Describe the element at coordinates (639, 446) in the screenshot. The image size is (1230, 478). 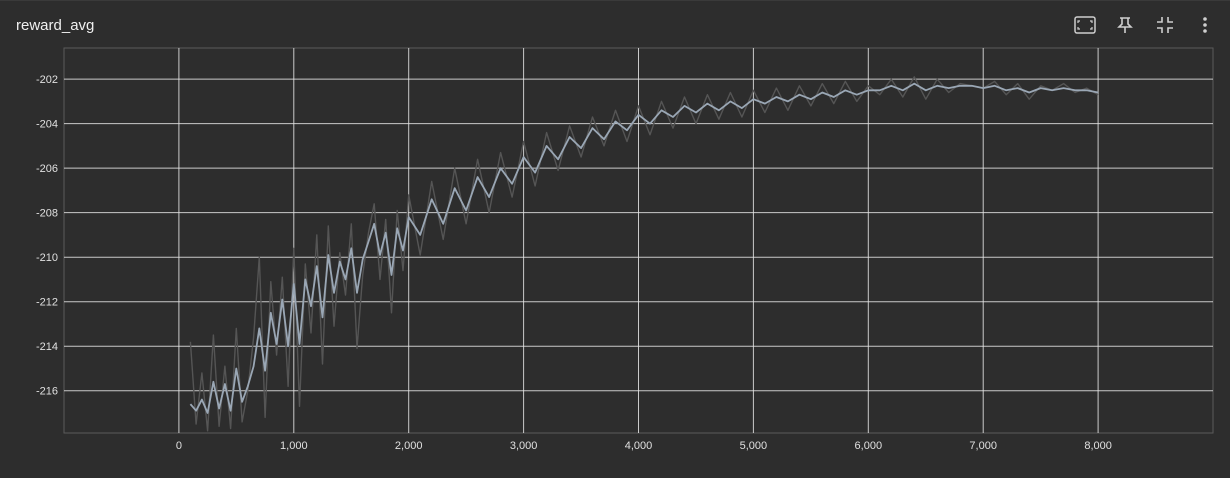
I see `x-tick-label: 4,000` at that location.